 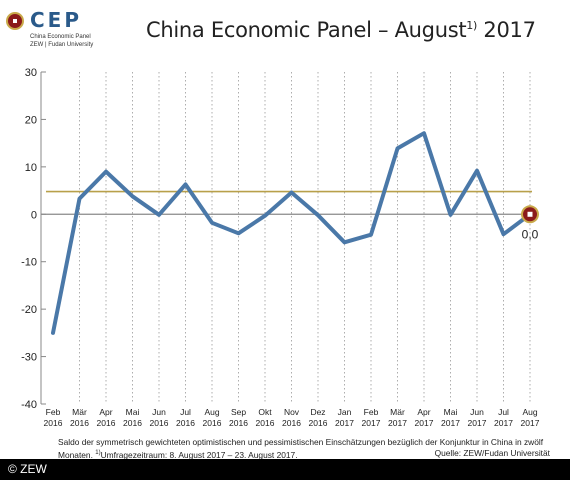 What do you see at coordinates (292, 412) in the screenshot?
I see `x-tick-label-month: Nov` at bounding box center [292, 412].